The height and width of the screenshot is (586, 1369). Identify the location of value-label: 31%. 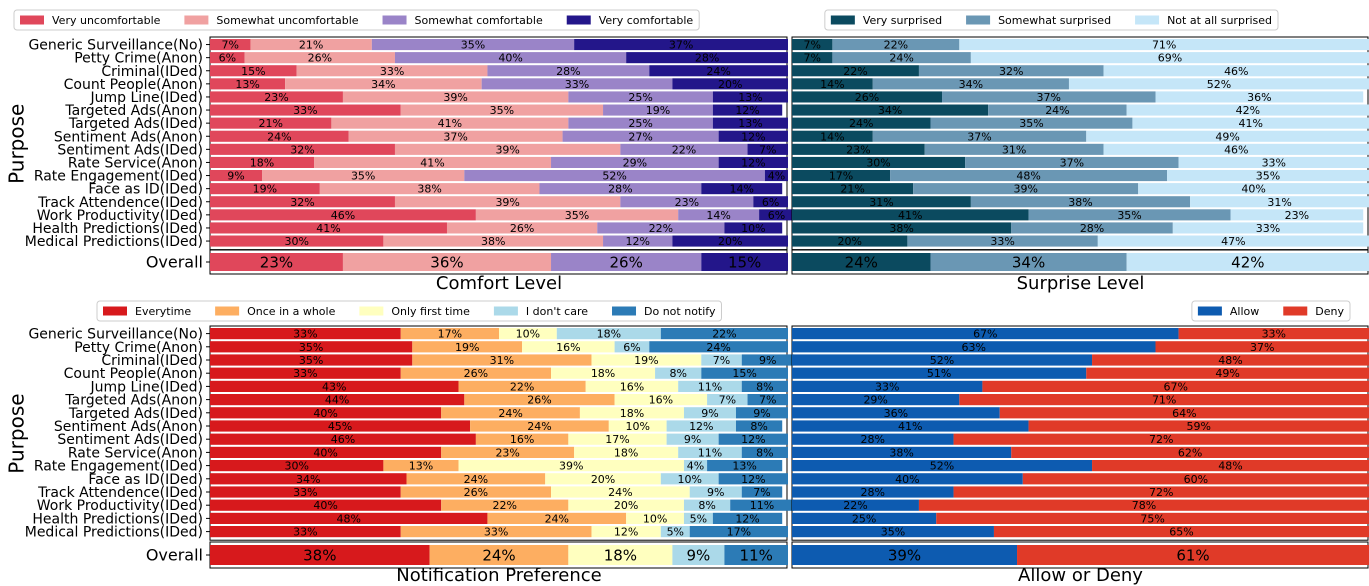
(502, 360).